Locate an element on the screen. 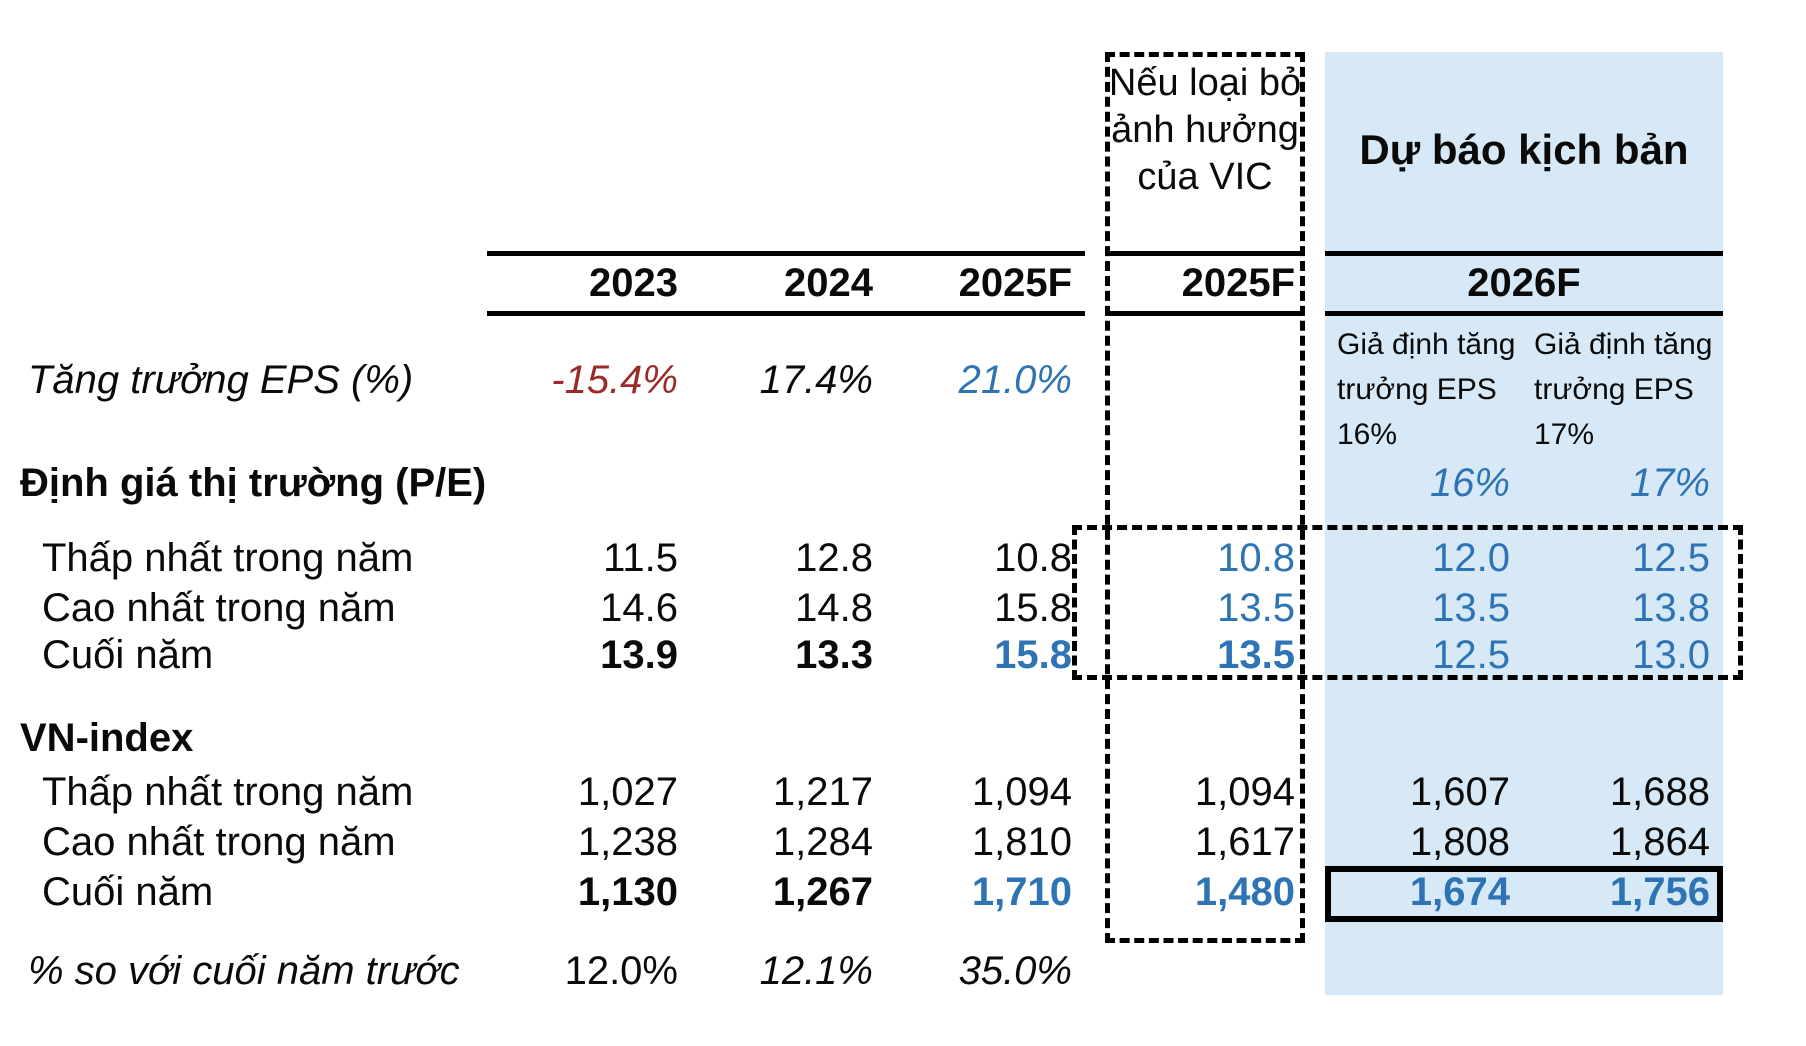 This screenshot has height=1046, width=1806. scenario-title: Dự báo kịch bản is located at coordinates (1524, 149).